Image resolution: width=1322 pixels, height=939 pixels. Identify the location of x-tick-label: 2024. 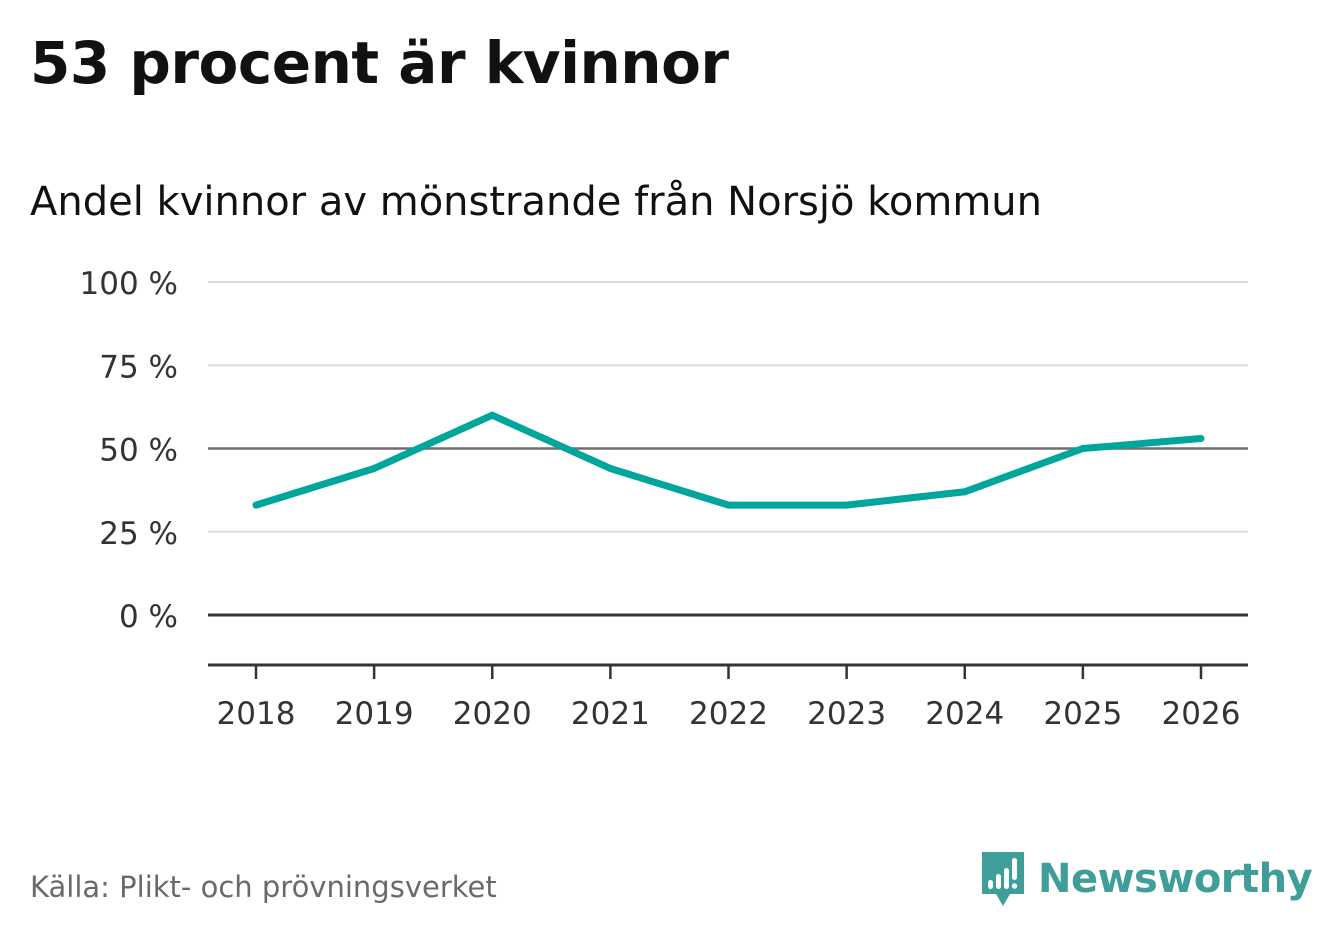
(964, 714).